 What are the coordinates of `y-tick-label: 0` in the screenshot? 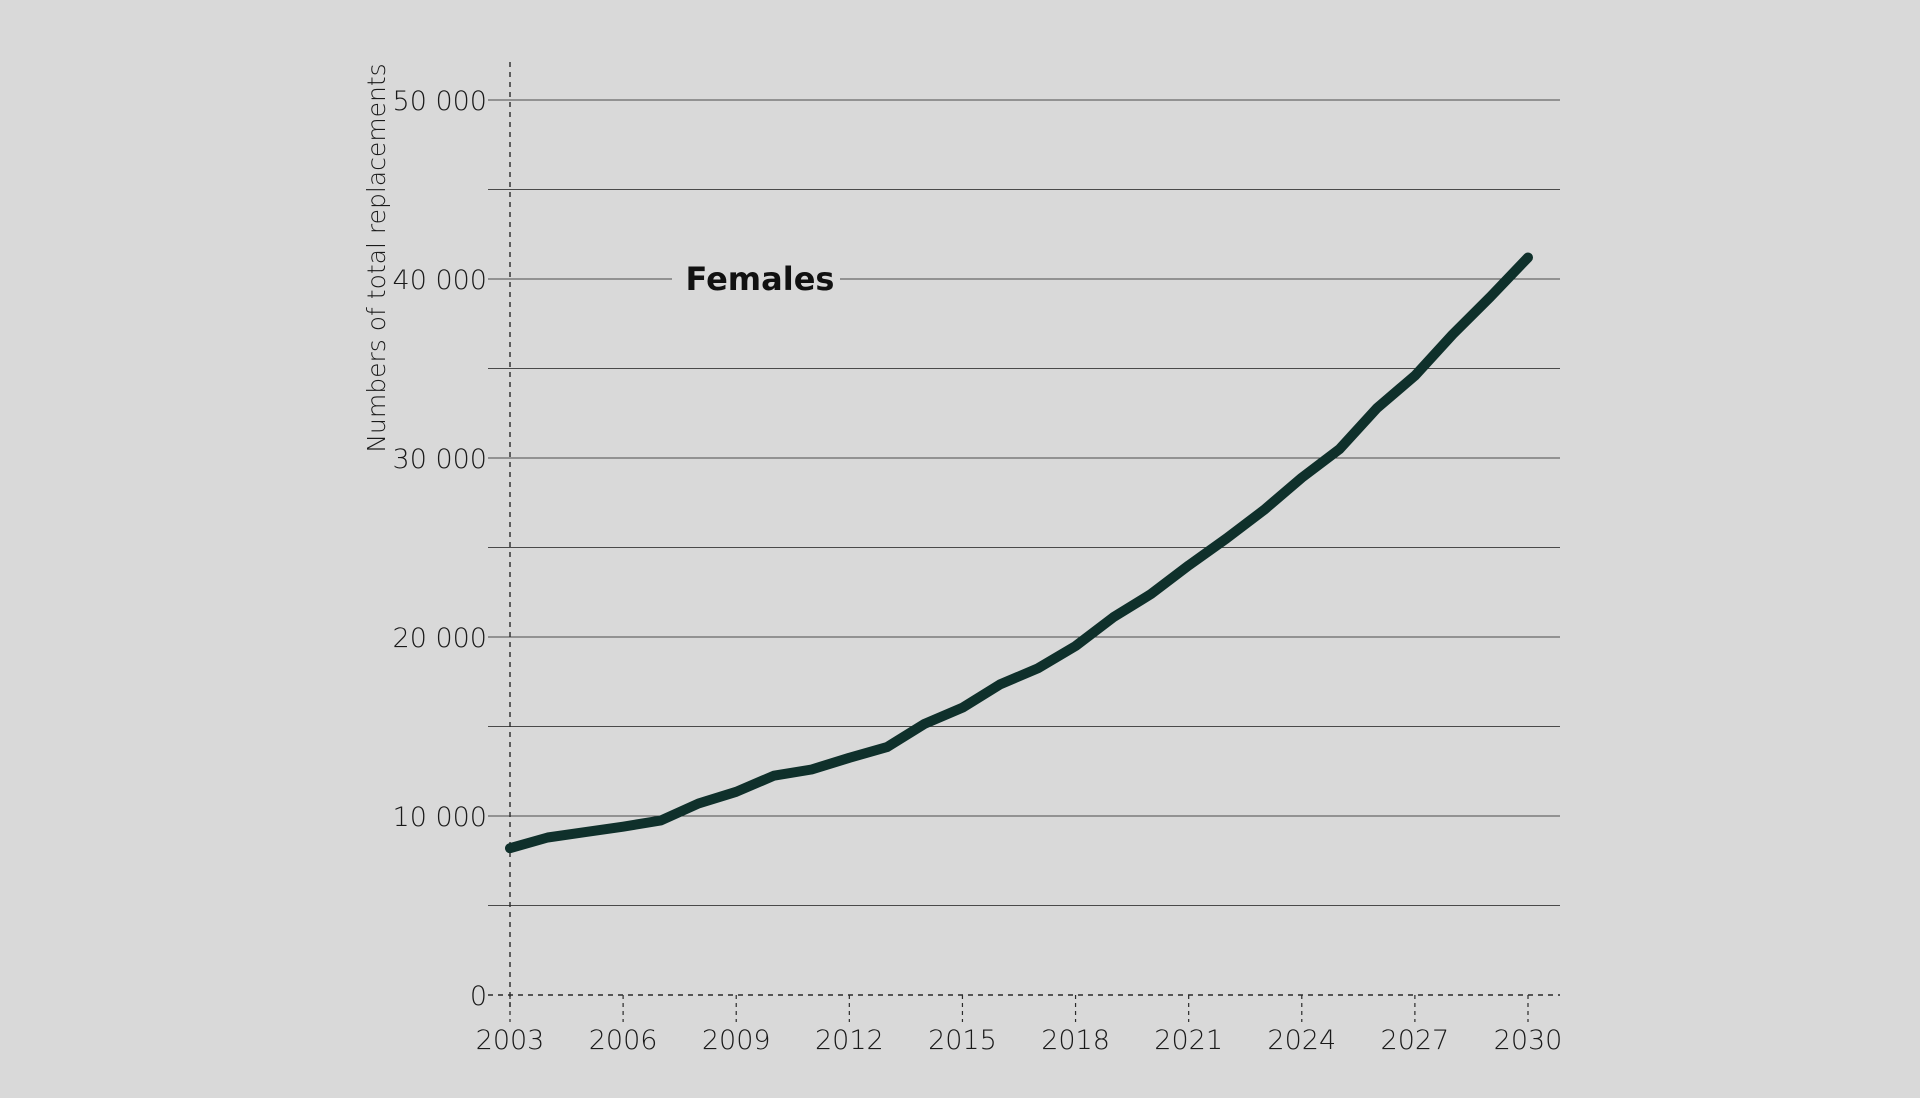 It's located at (478, 996).